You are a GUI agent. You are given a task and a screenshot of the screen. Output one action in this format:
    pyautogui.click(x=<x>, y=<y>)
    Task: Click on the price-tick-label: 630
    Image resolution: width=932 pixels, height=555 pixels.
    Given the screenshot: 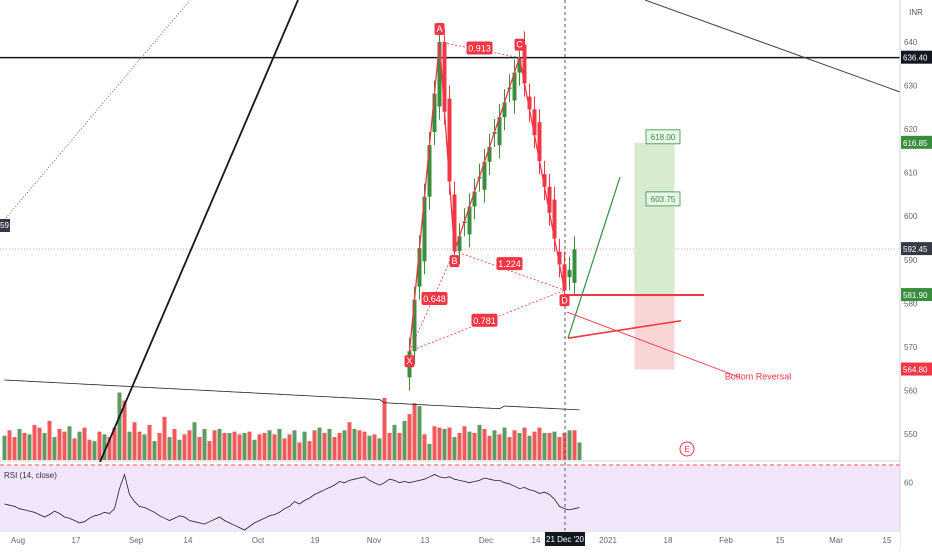 What is the action you would take?
    pyautogui.click(x=911, y=86)
    